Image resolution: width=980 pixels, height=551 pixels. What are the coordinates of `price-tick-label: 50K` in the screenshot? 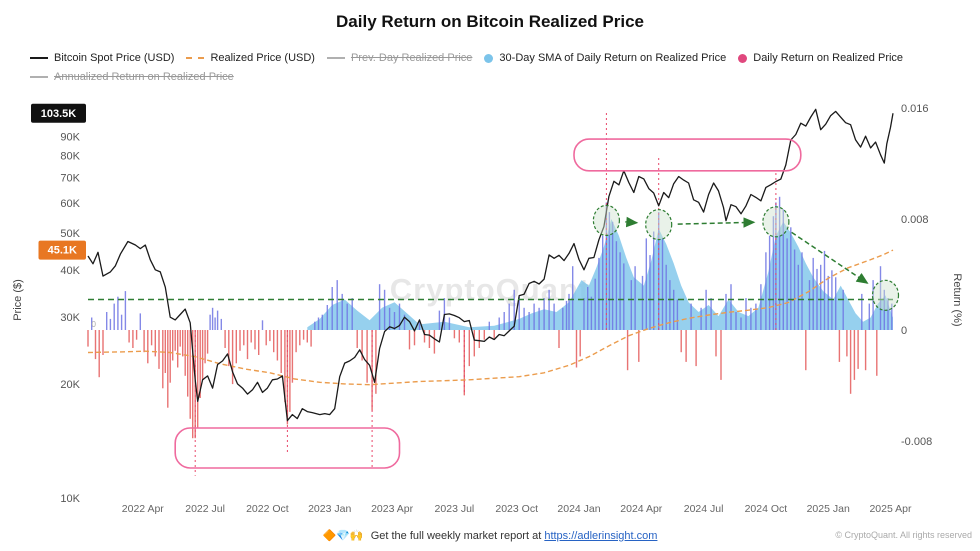 It's located at (70, 234).